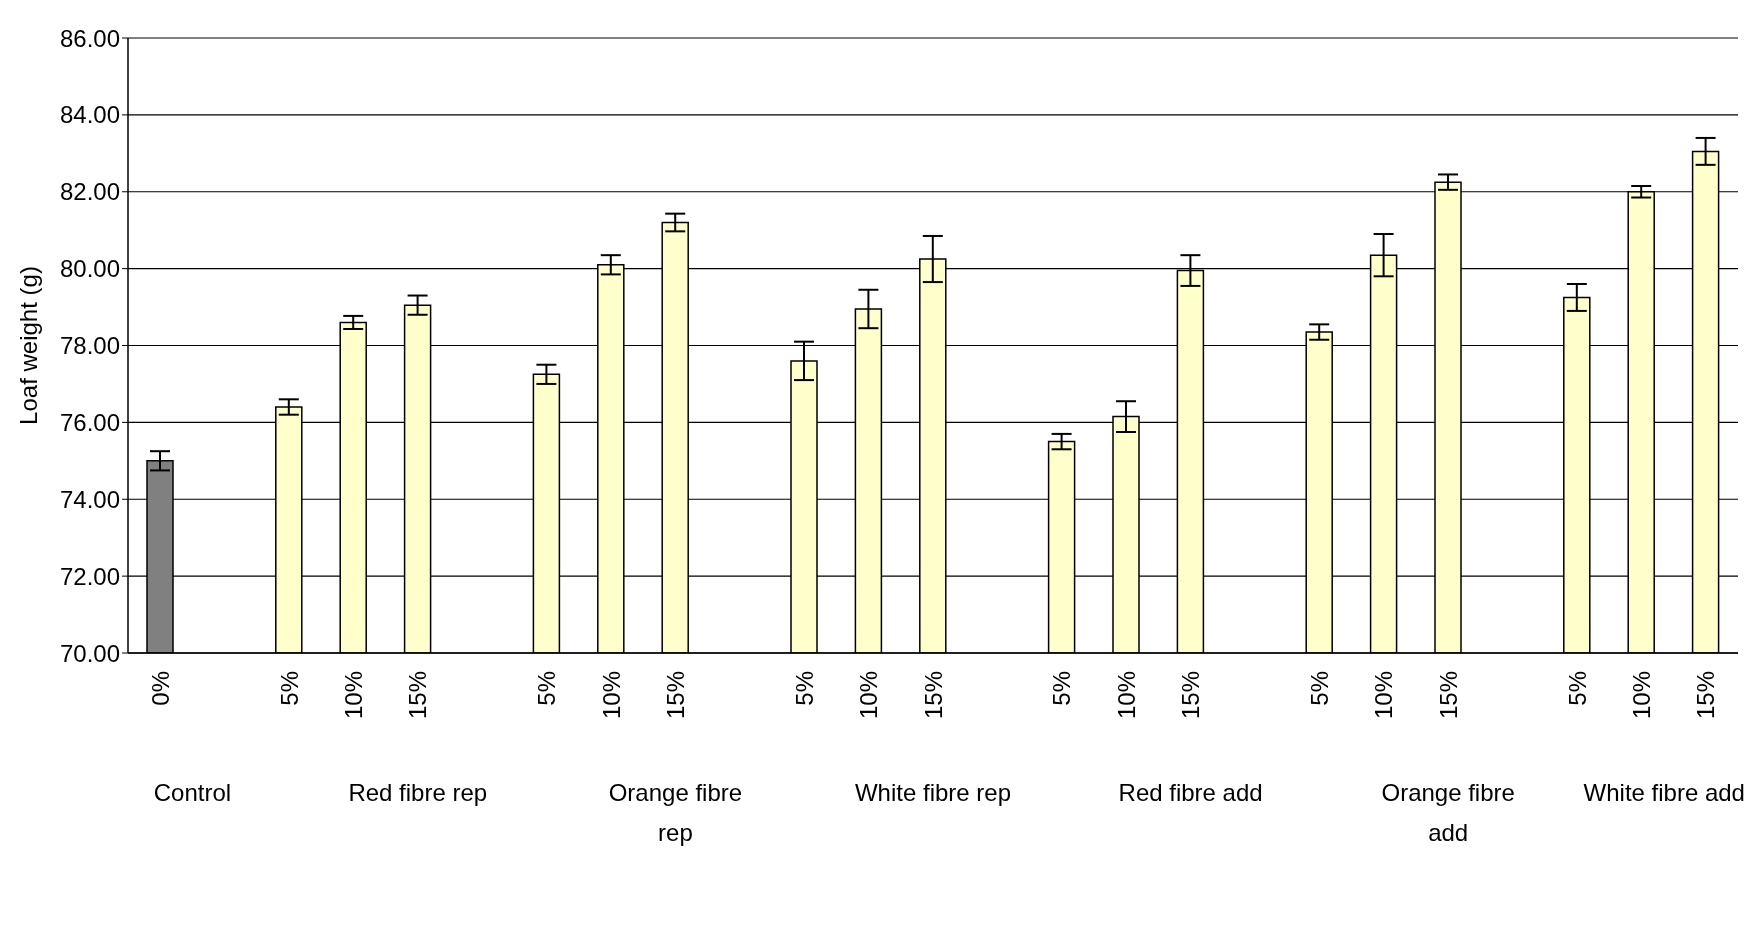  What do you see at coordinates (675, 813) in the screenshot?
I see `text: Orange fibre rep` at bounding box center [675, 813].